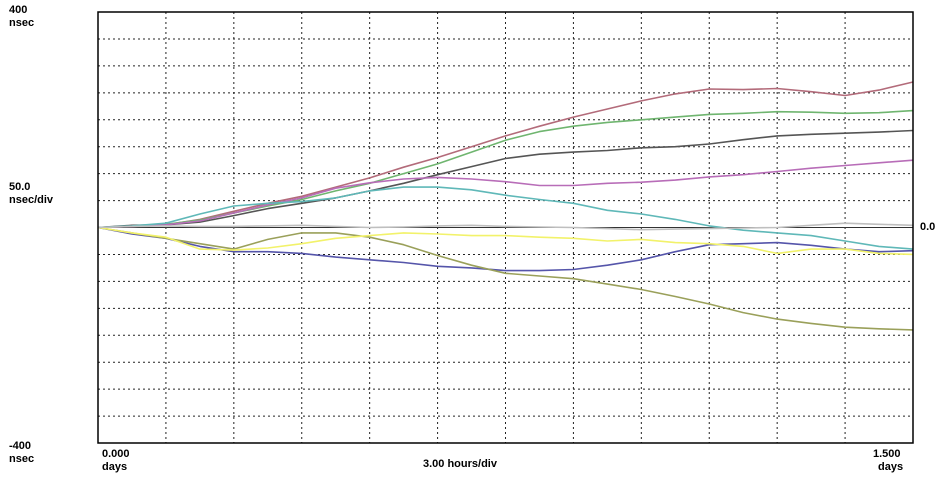 This screenshot has height=480, width=945. What do you see at coordinates (460, 464) in the screenshot?
I see `x-axis-scale: 3.00 hours/div` at bounding box center [460, 464].